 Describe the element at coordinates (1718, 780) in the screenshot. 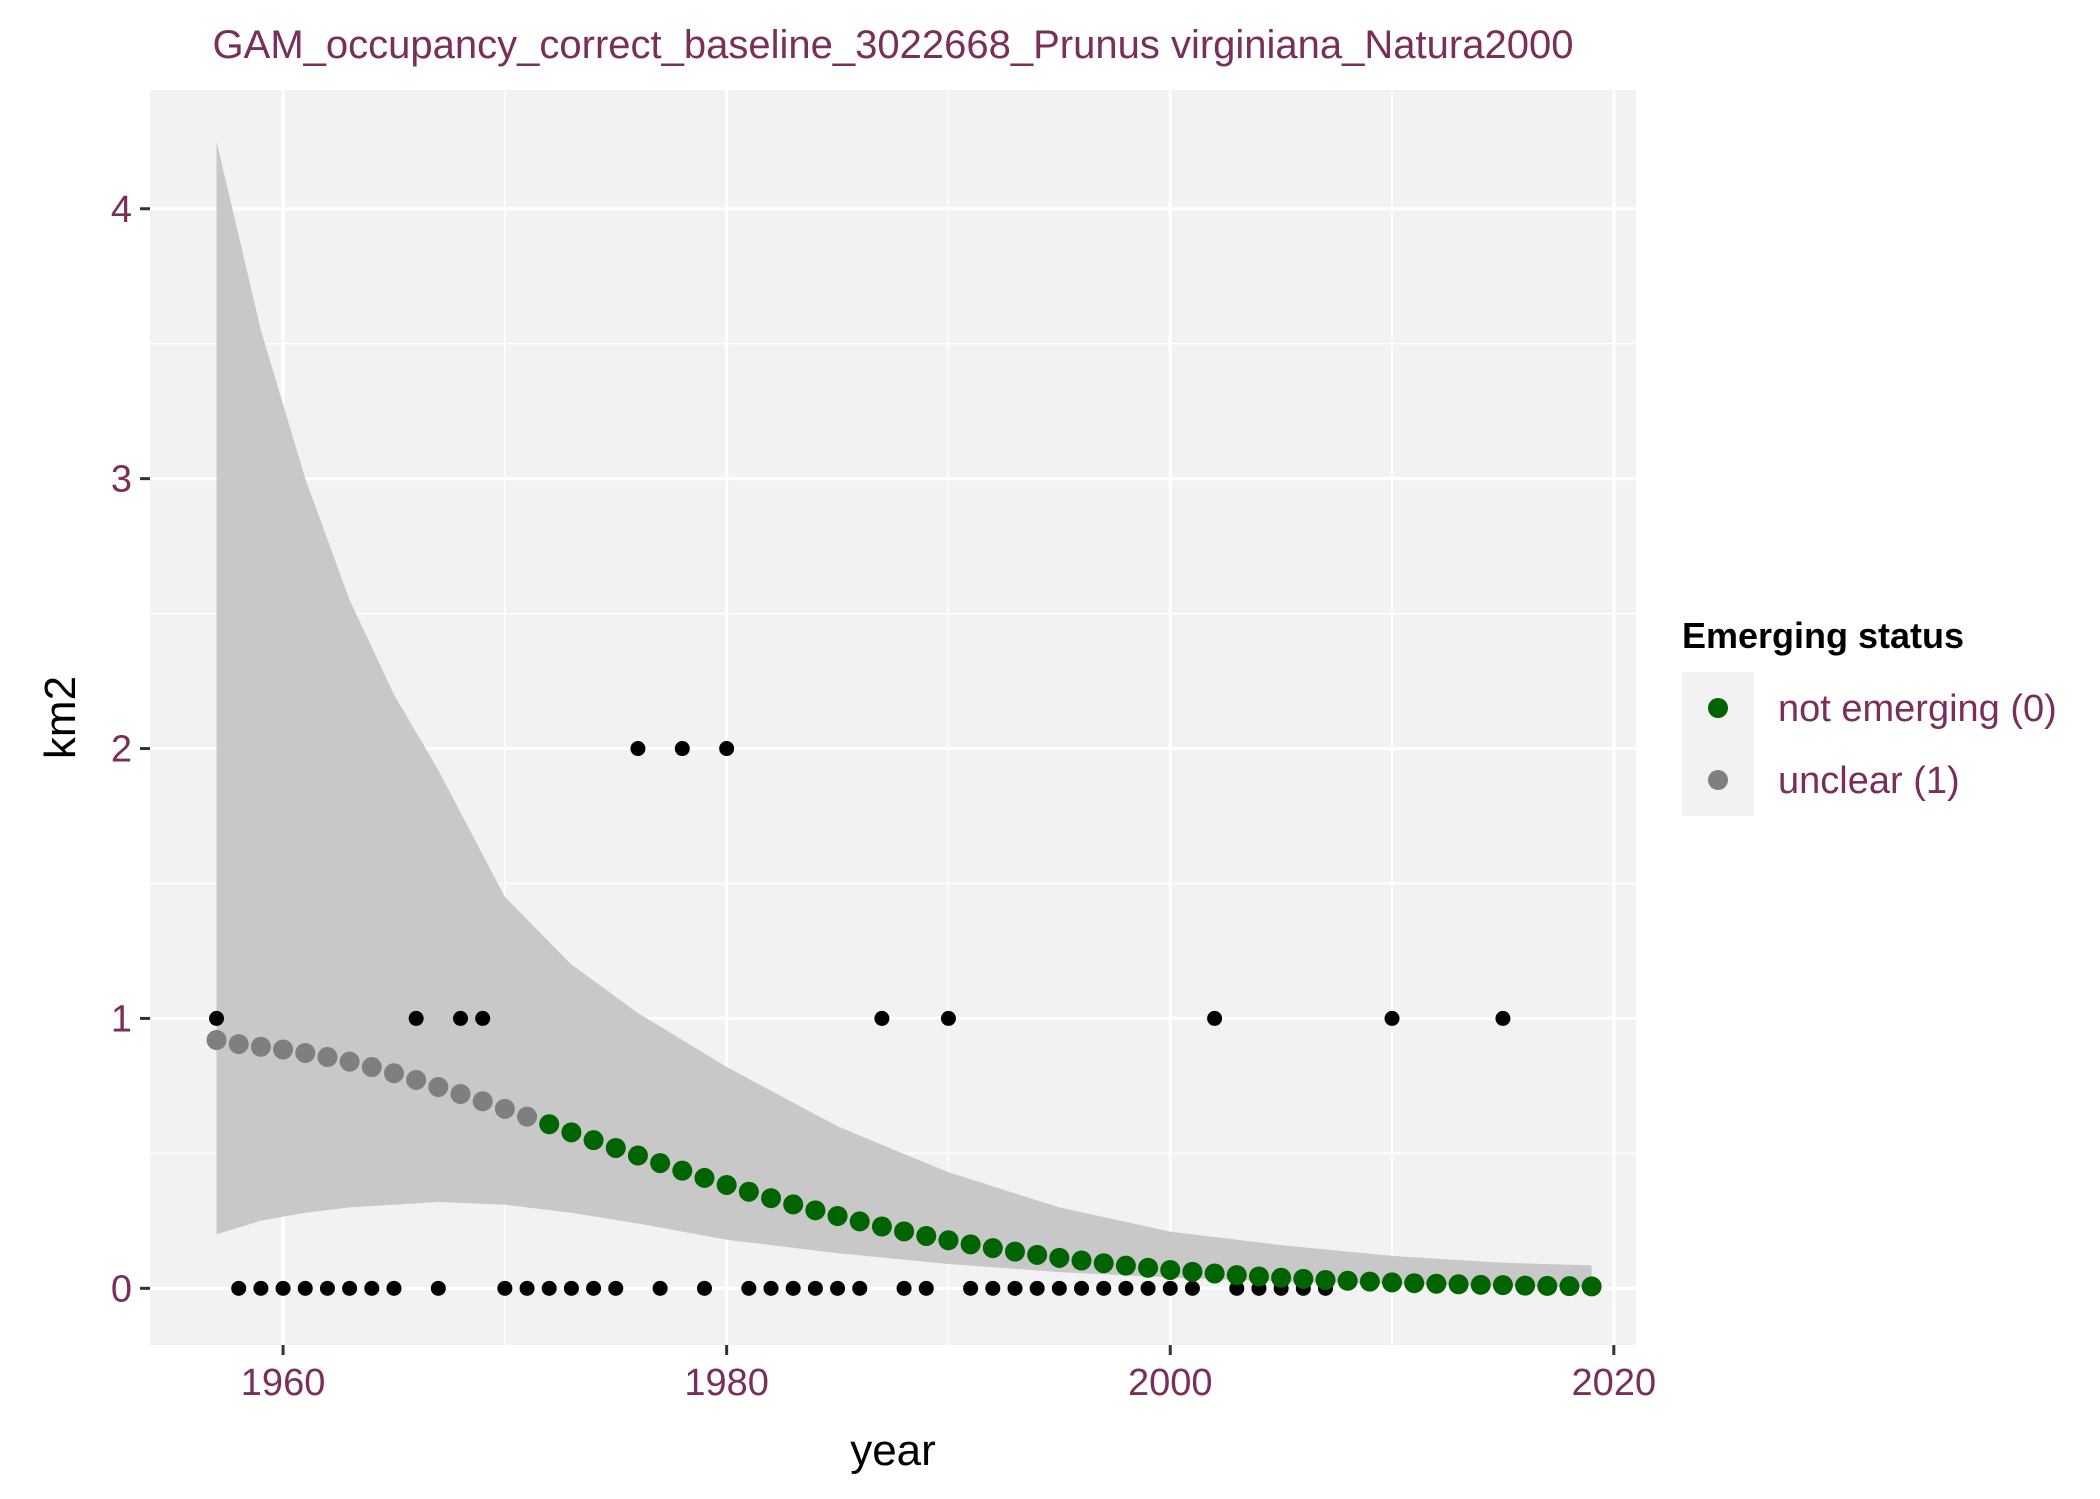

I see `legend-marker-unclear` at that location.